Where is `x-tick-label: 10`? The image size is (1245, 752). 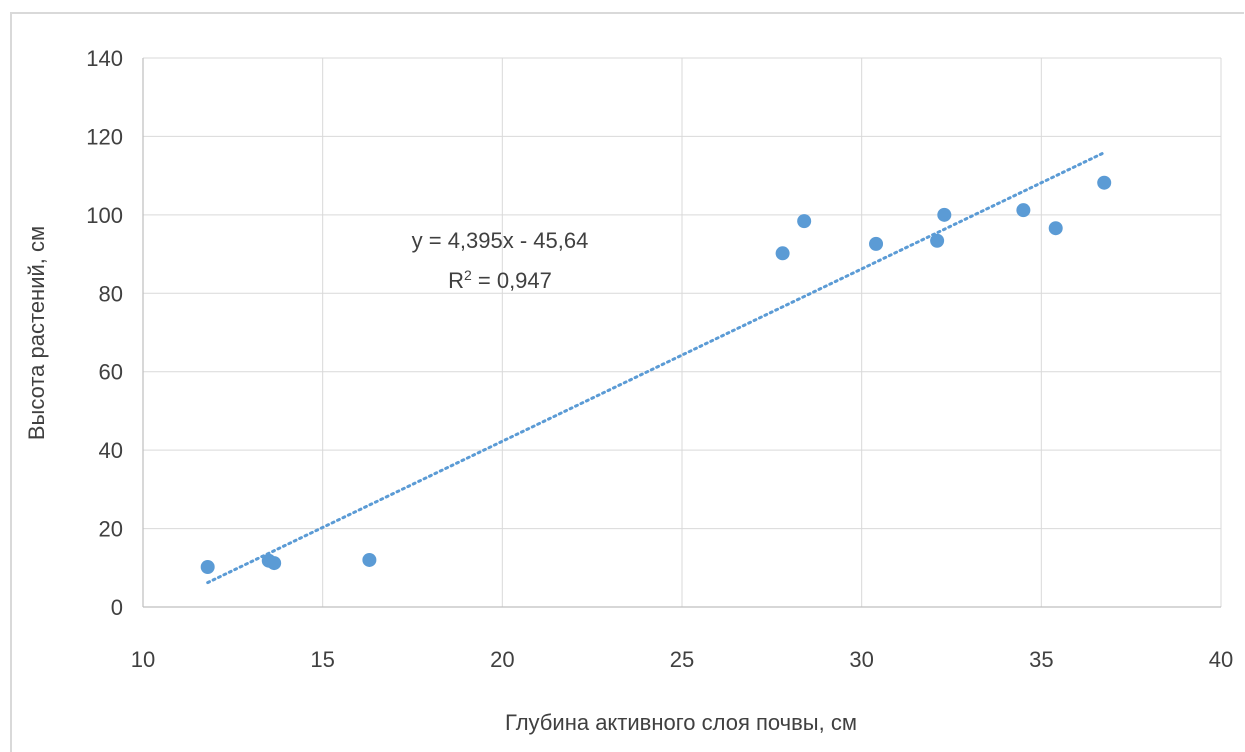
x-tick-label: 10 is located at coordinates (143, 659).